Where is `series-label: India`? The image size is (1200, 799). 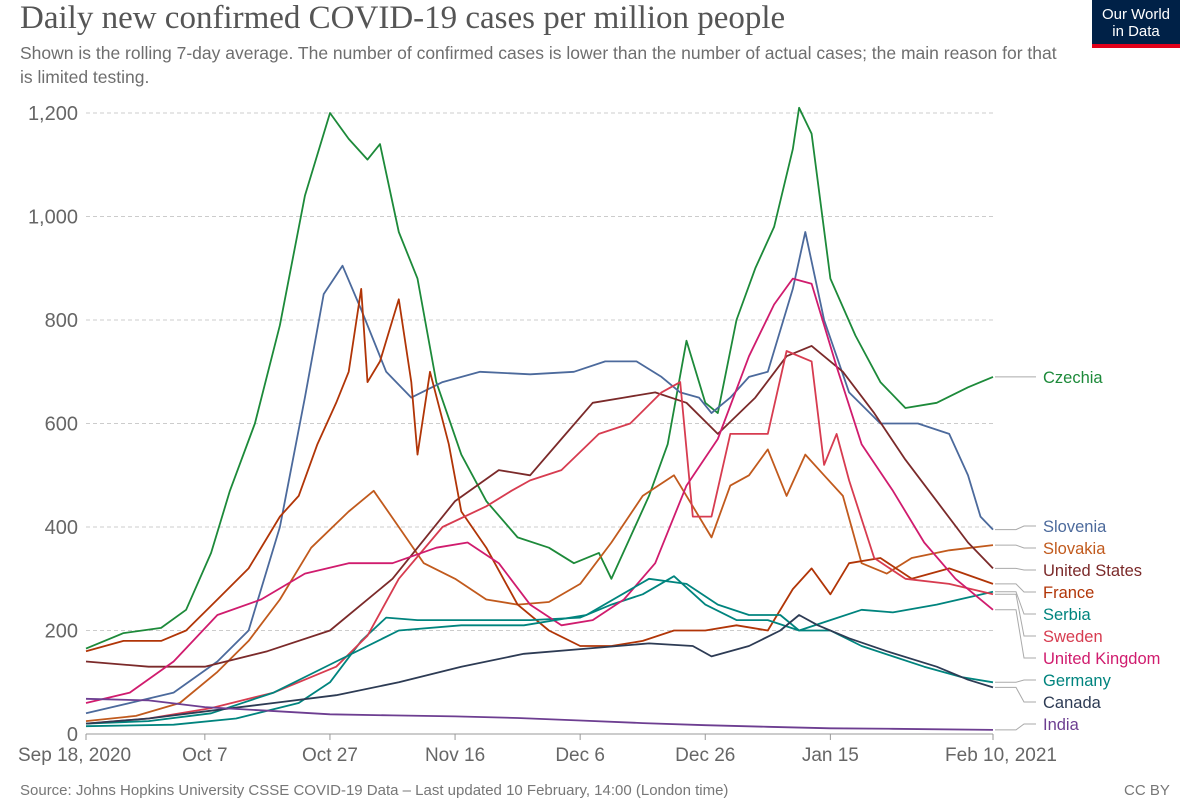 series-label: India is located at coordinates (1061, 725).